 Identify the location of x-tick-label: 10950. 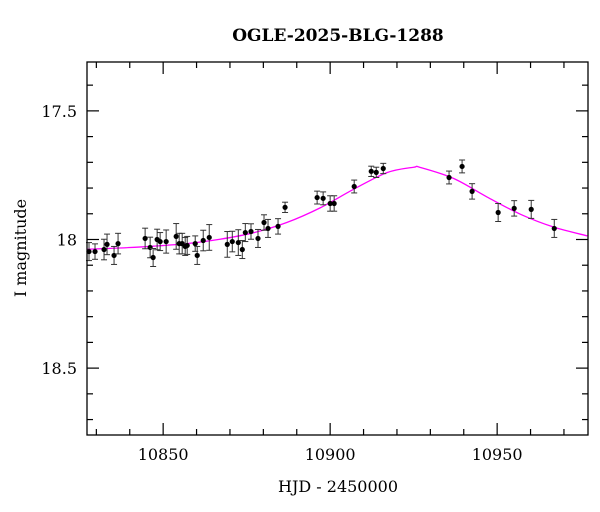
(497, 454).